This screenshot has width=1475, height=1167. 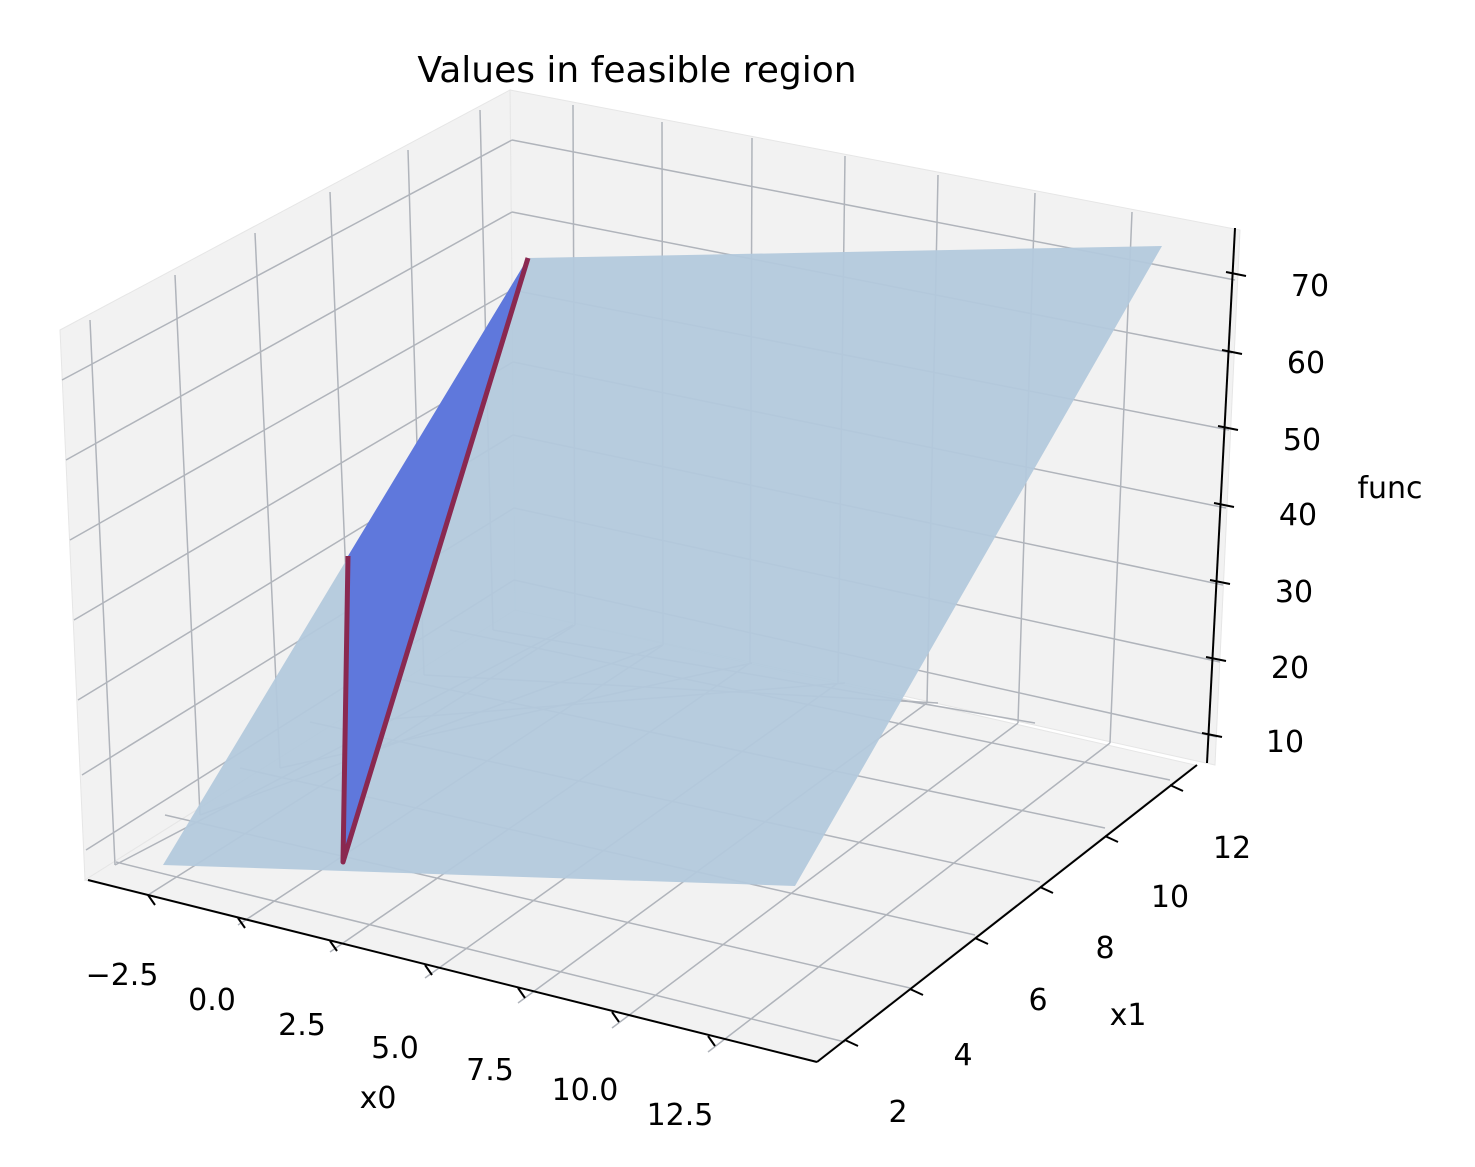 I want to click on func-tick-labels: 10 20 30 40 50 60 70, so click(x=1297, y=514).